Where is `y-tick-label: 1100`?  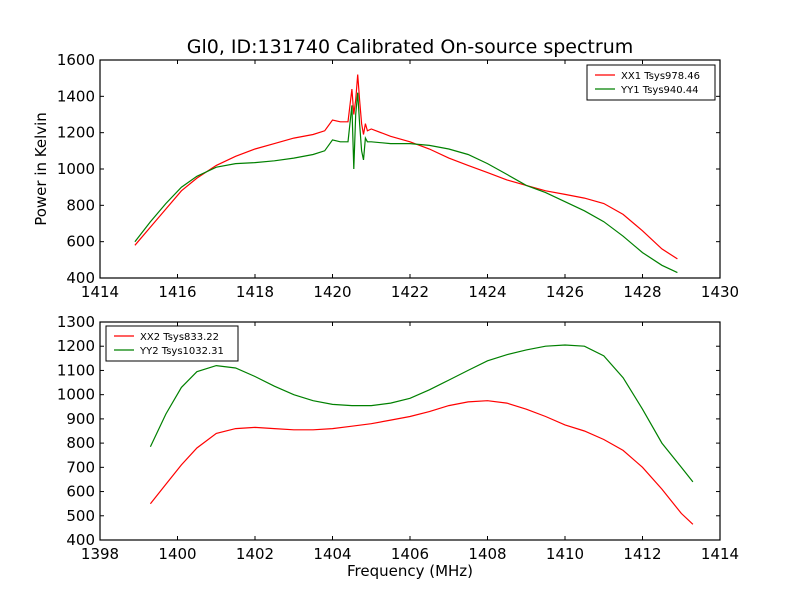 y-tick-label: 1100 is located at coordinates (76, 370).